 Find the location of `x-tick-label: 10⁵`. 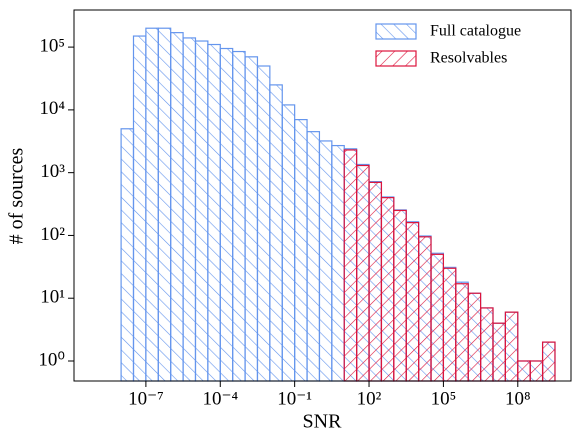

x-tick-label: 10⁵ is located at coordinates (444, 398).